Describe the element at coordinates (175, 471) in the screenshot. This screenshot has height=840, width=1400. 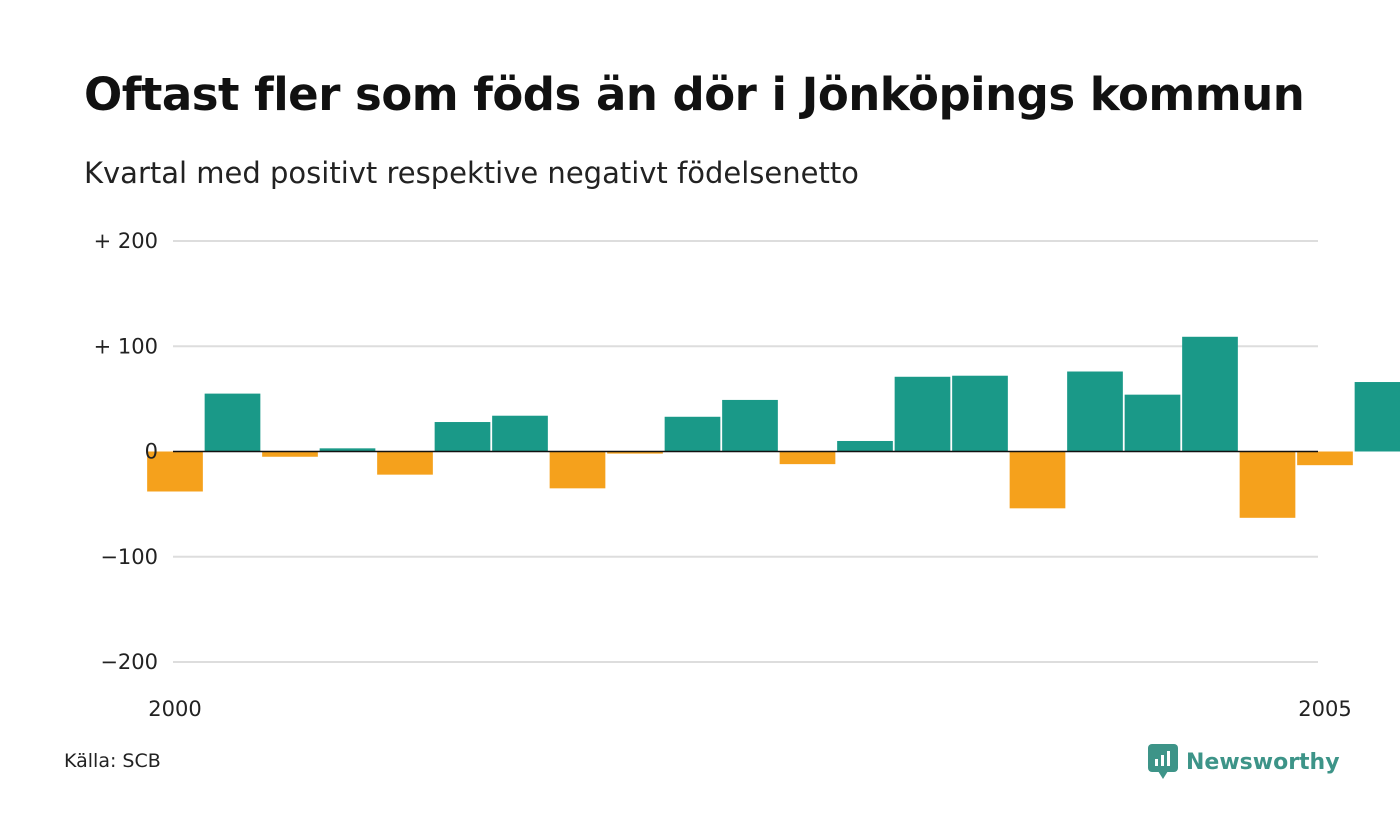
I see `bar-2000-q1` at that location.